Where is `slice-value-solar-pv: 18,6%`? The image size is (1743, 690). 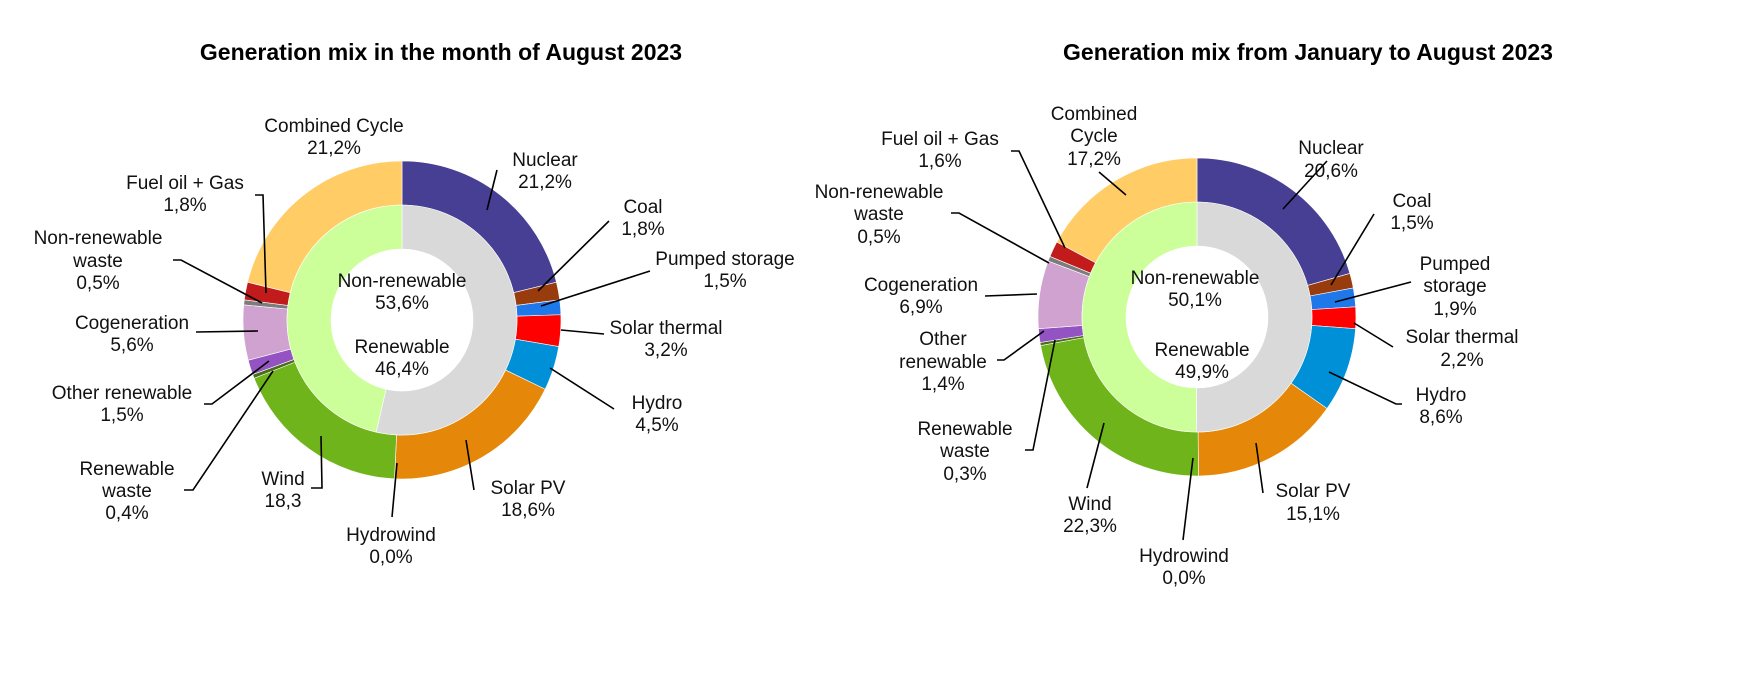 slice-value-solar-pv: 18,6% is located at coordinates (528, 510).